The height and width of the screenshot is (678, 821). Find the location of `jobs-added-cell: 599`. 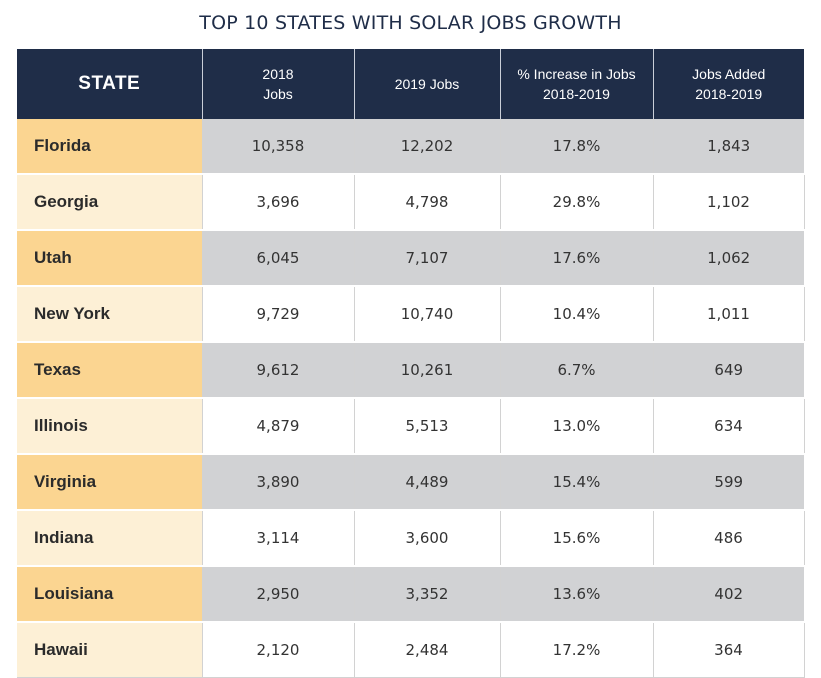

jobs-added-cell: 599 is located at coordinates (728, 481).